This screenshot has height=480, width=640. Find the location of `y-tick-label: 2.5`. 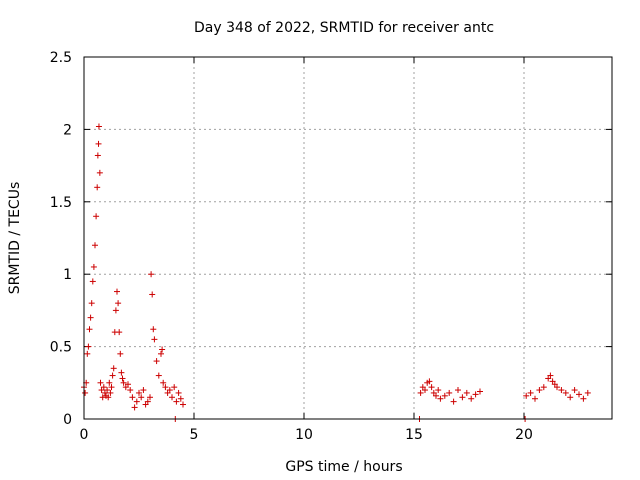

y-tick-label: 2.5 is located at coordinates (61, 58).